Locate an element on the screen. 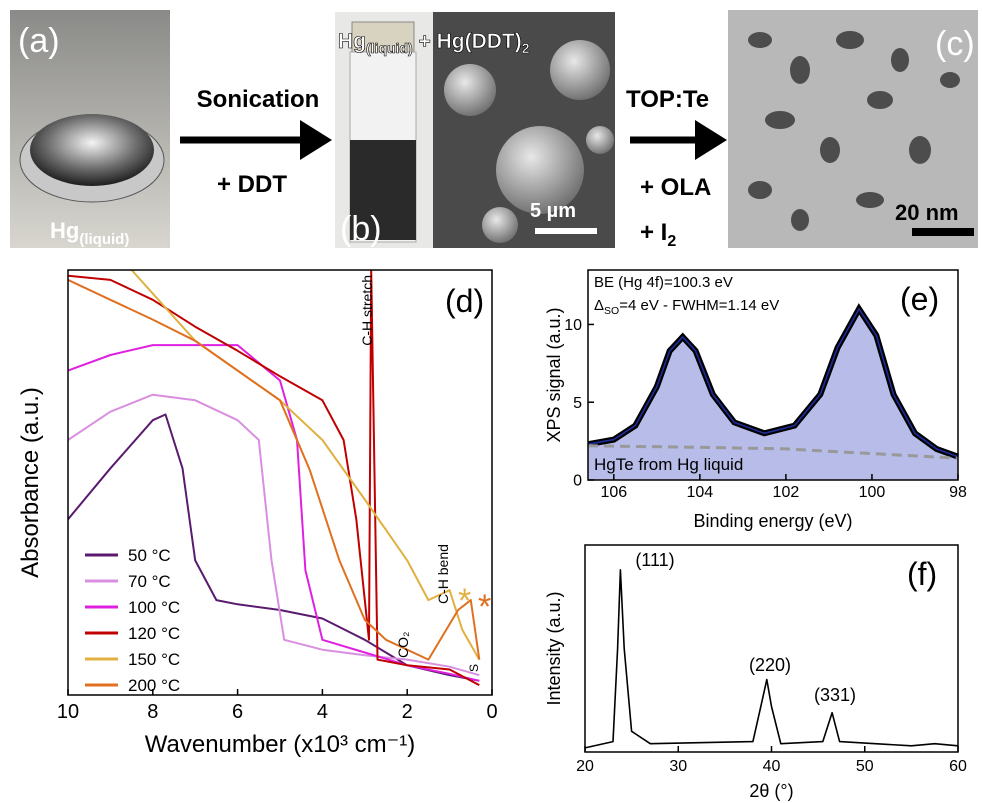  y-axis-label: XPS signal (a.u.) is located at coordinates (554, 374).